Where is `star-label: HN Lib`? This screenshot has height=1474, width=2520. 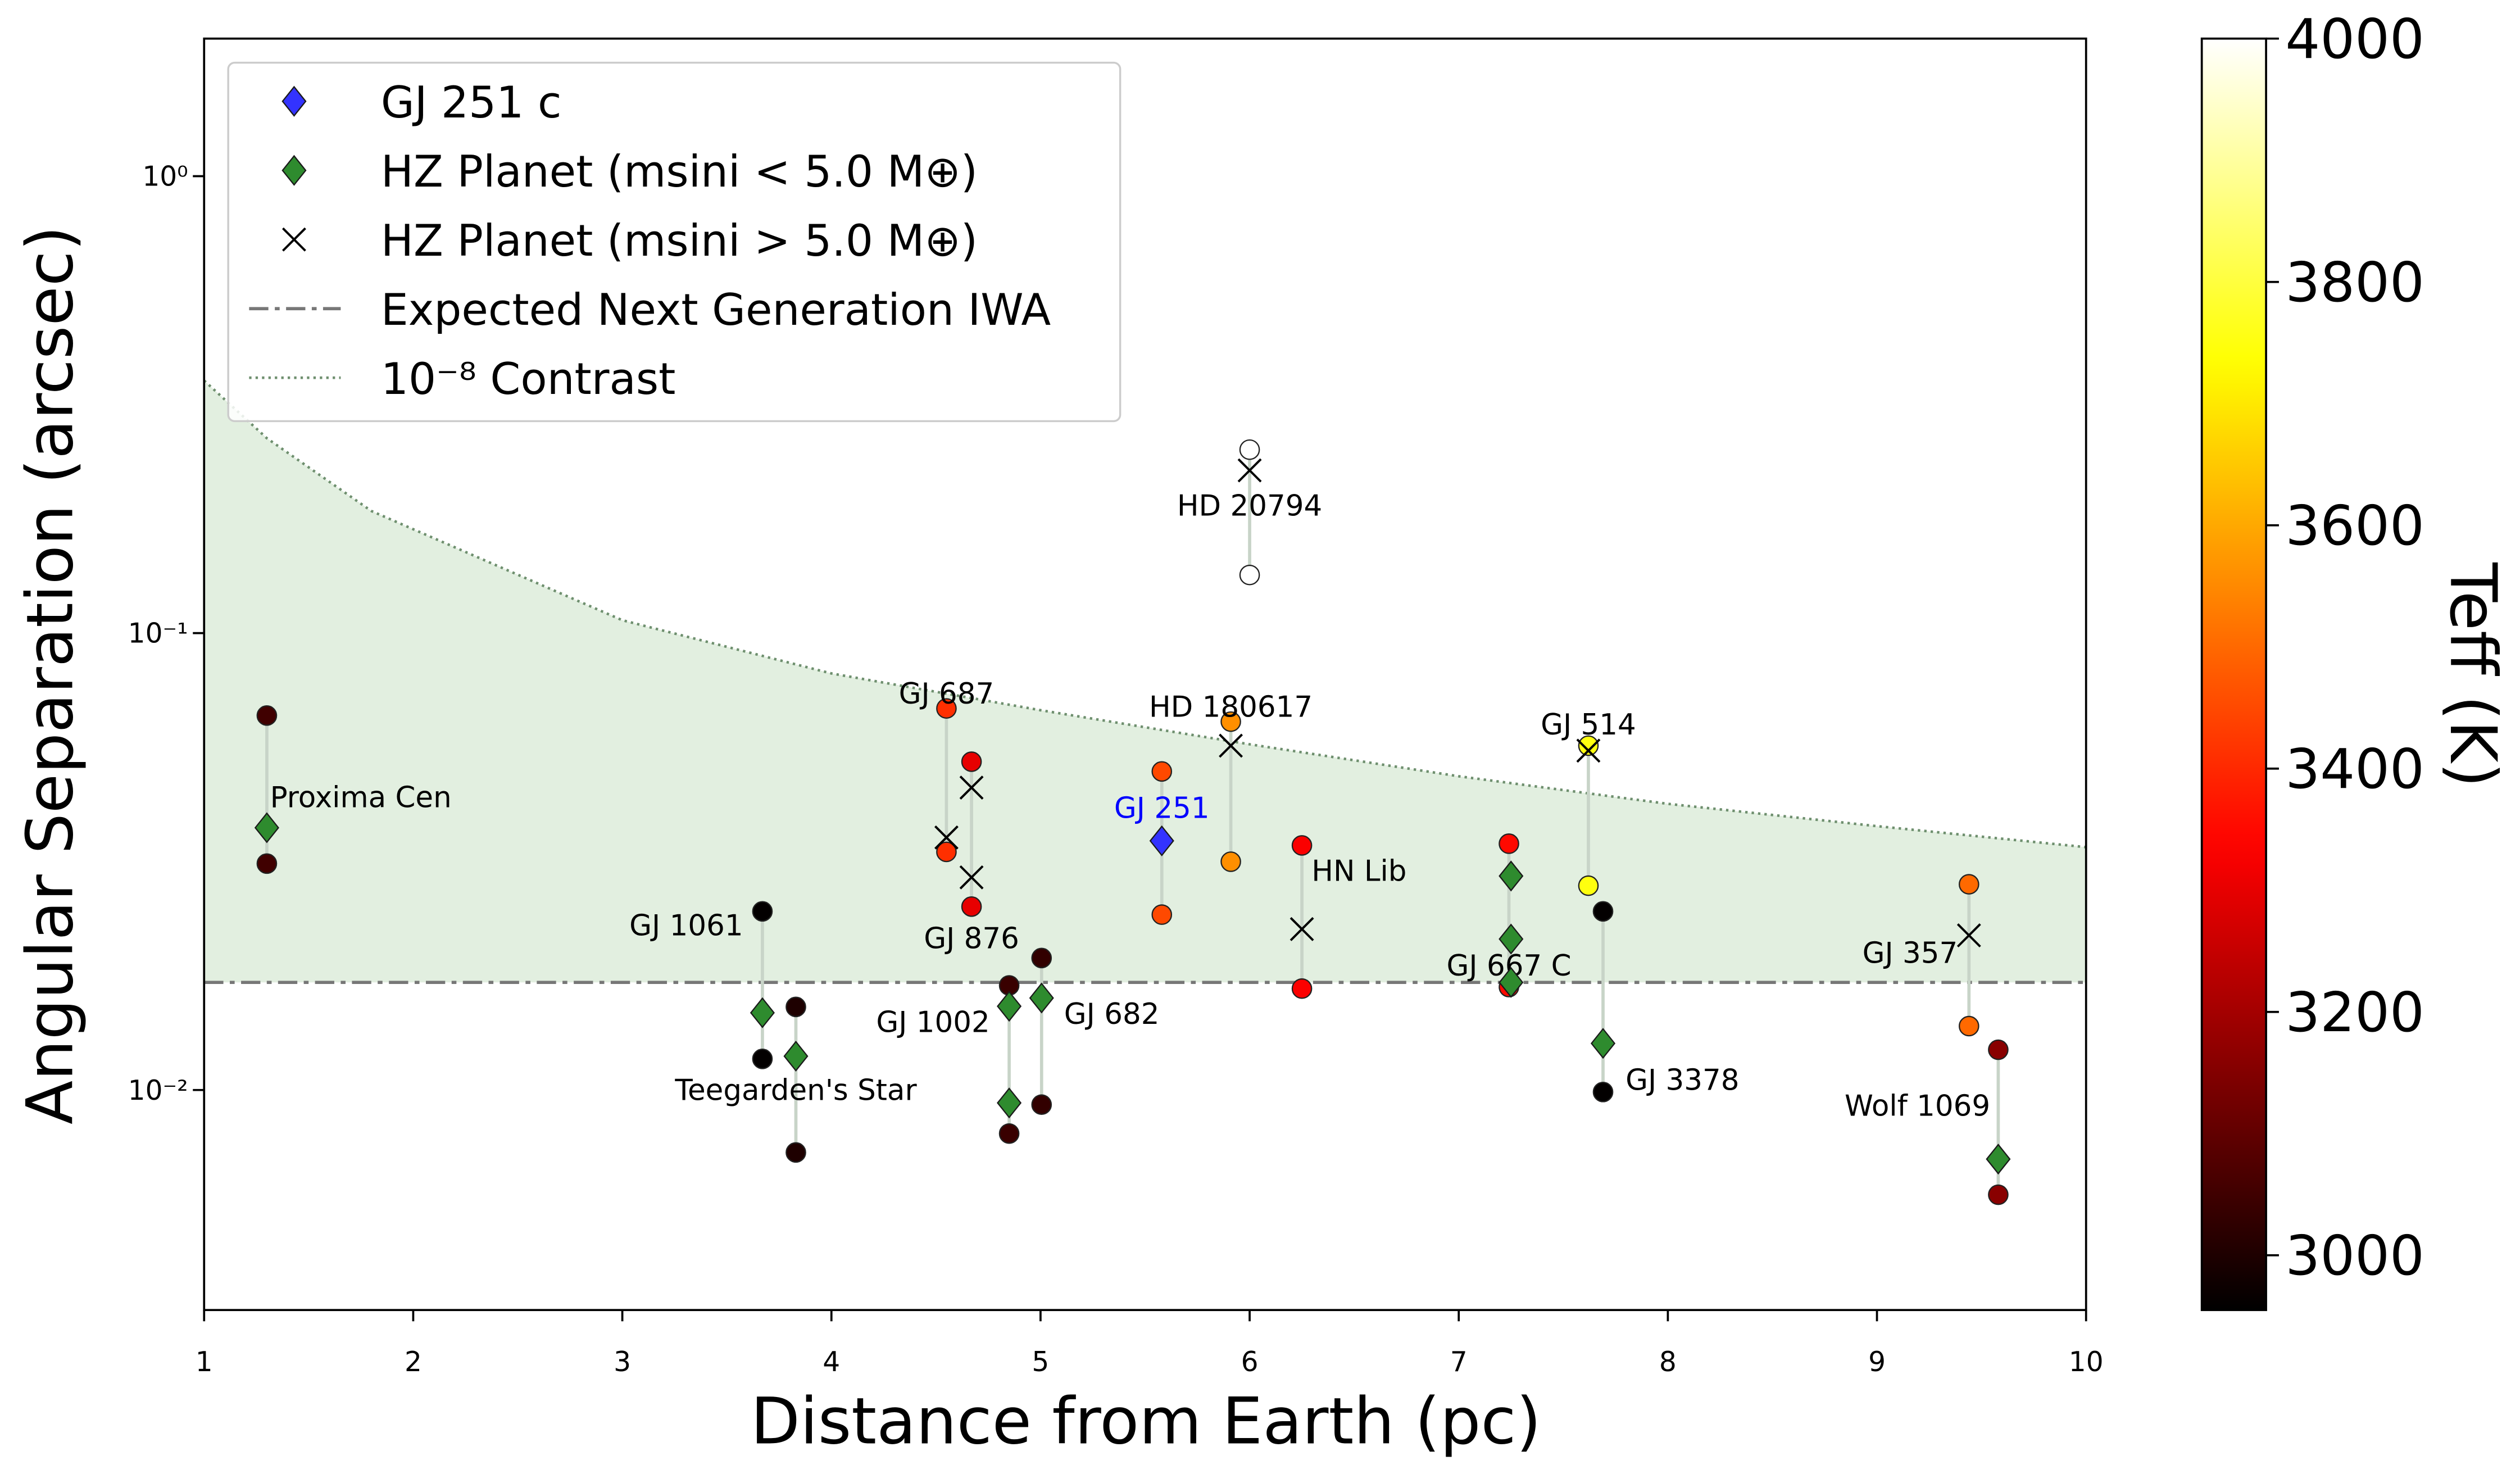 star-label: HN Lib is located at coordinates (1358, 871).